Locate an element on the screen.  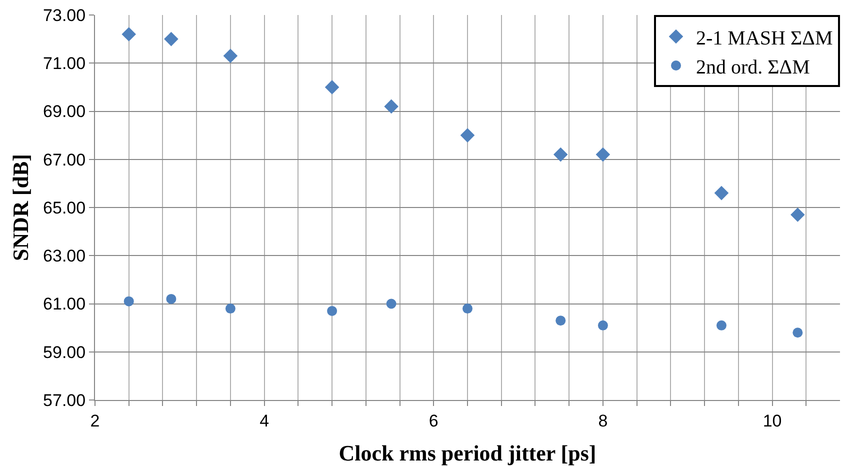
y-tick-label: 71.00 is located at coordinates (64, 64).